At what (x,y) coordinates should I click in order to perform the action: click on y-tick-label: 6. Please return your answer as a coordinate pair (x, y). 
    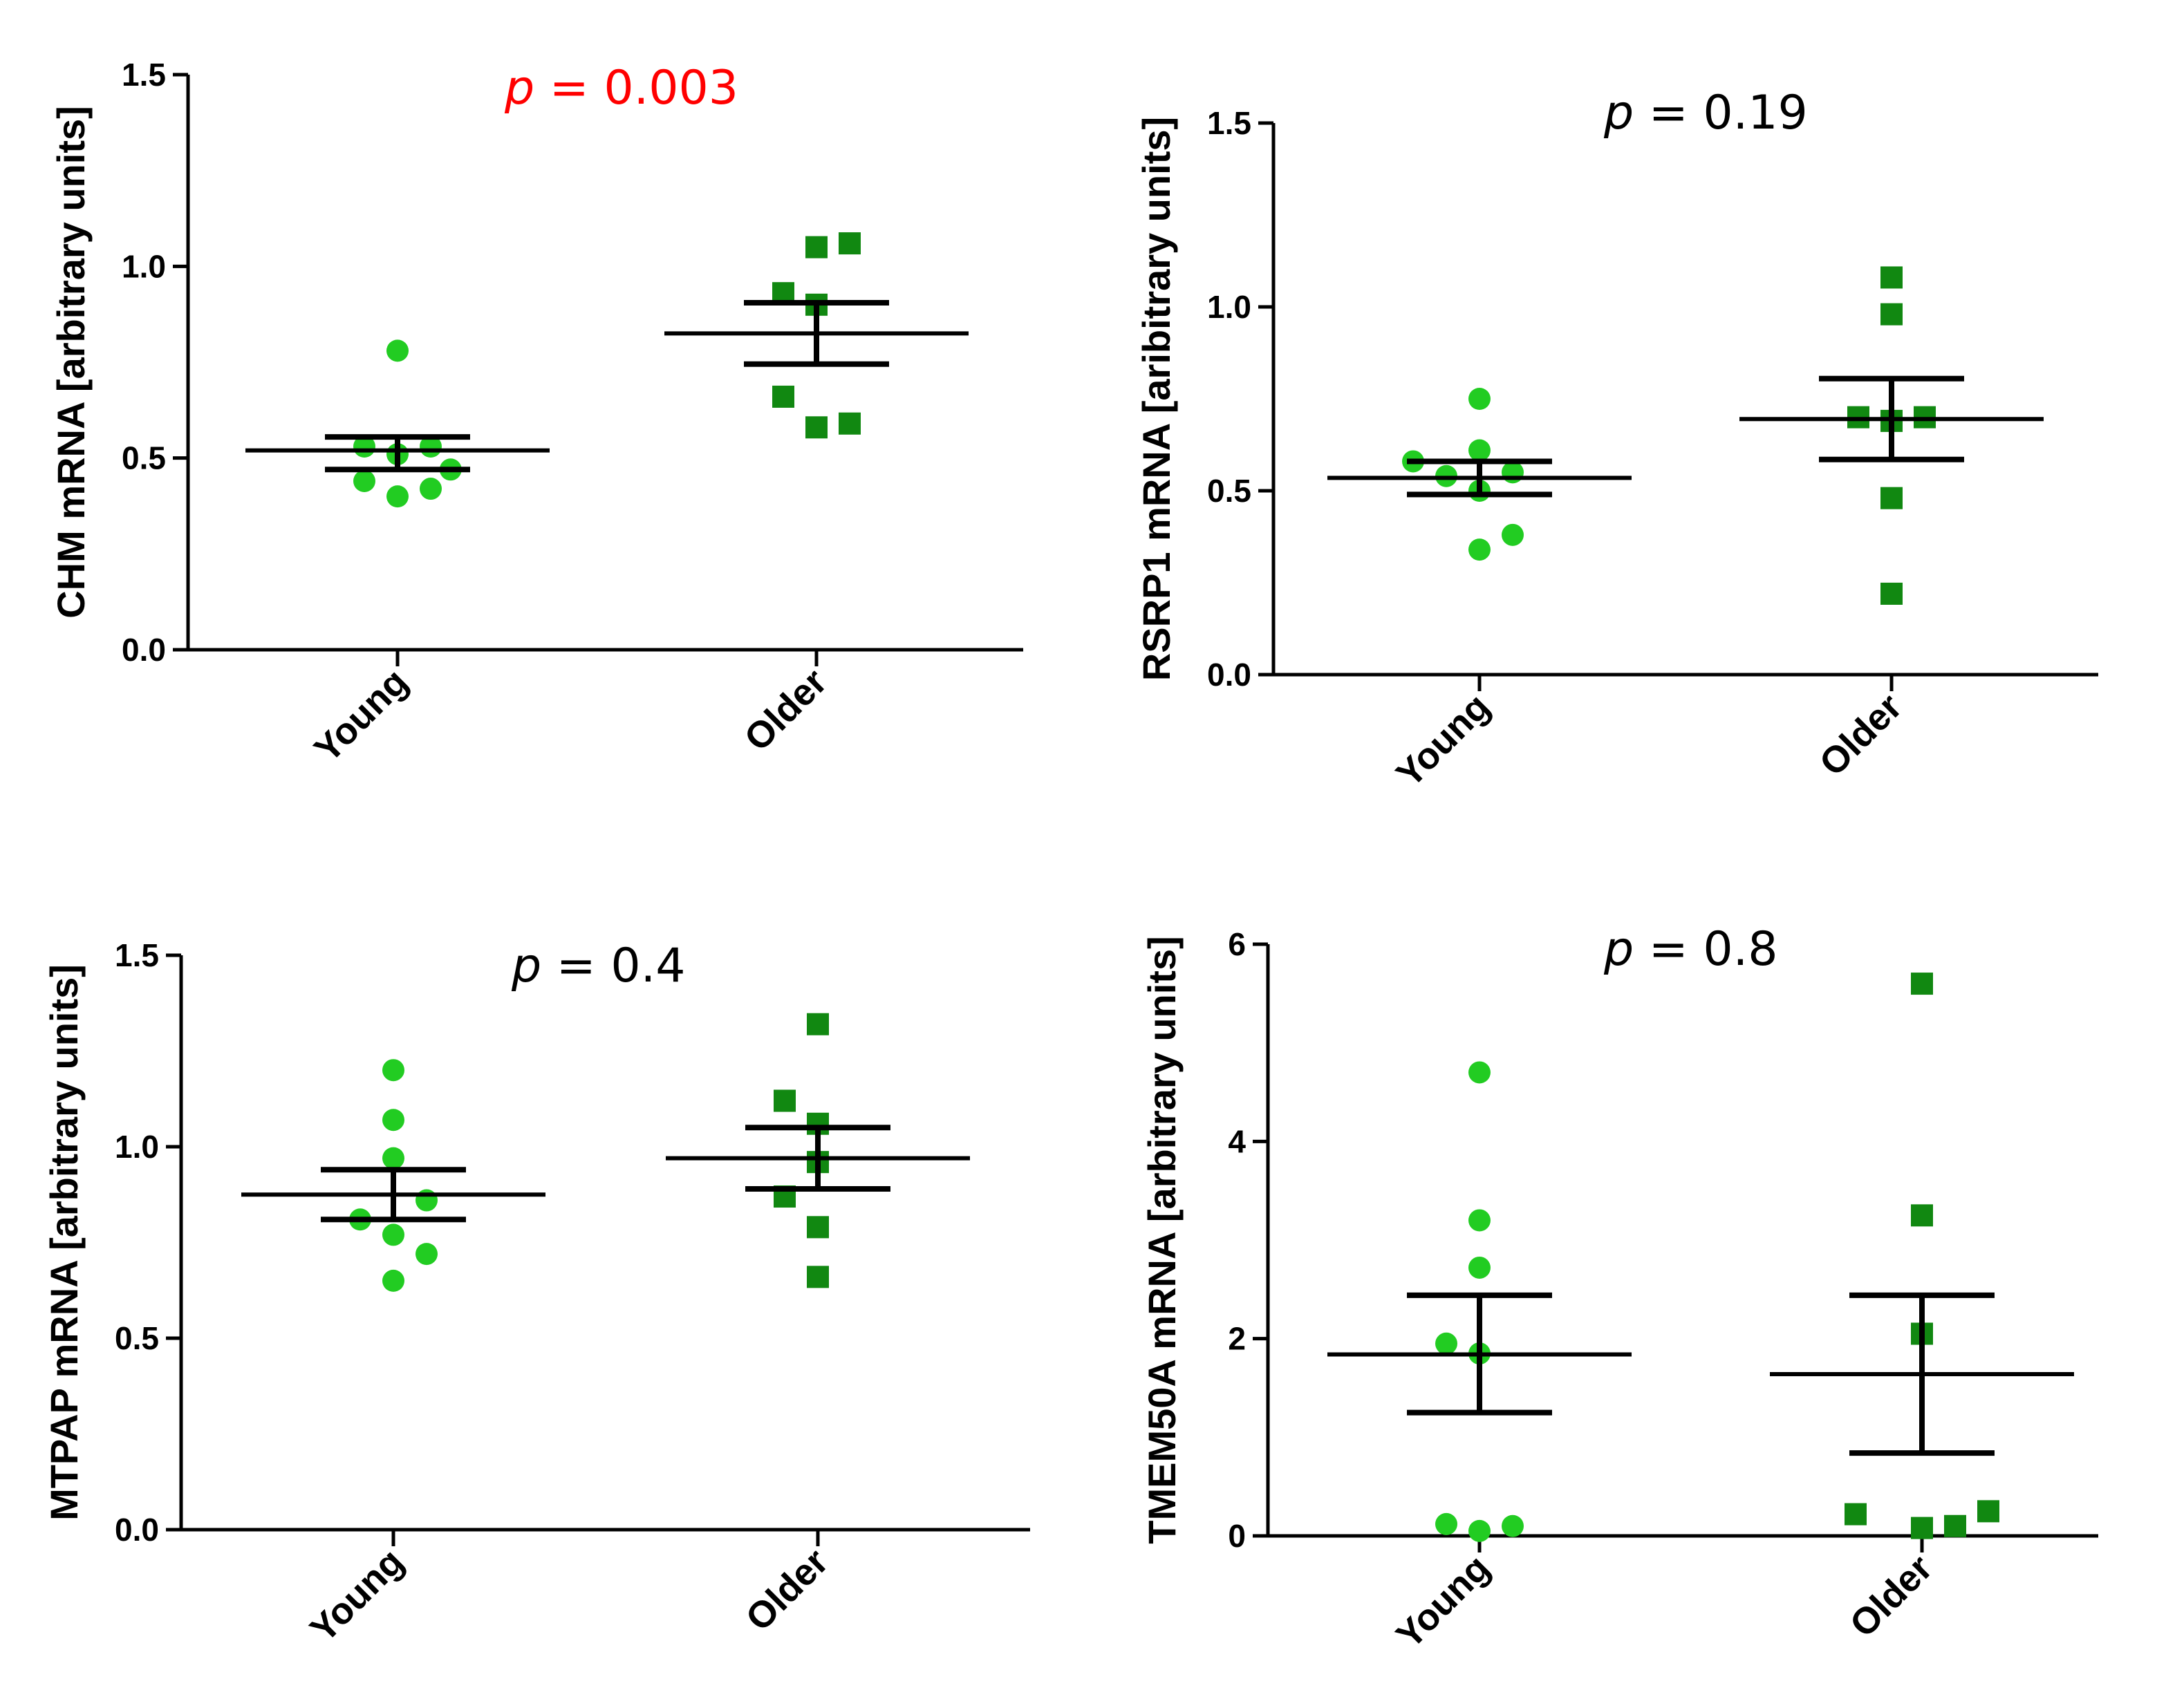
    Looking at the image, I should click on (1237, 944).